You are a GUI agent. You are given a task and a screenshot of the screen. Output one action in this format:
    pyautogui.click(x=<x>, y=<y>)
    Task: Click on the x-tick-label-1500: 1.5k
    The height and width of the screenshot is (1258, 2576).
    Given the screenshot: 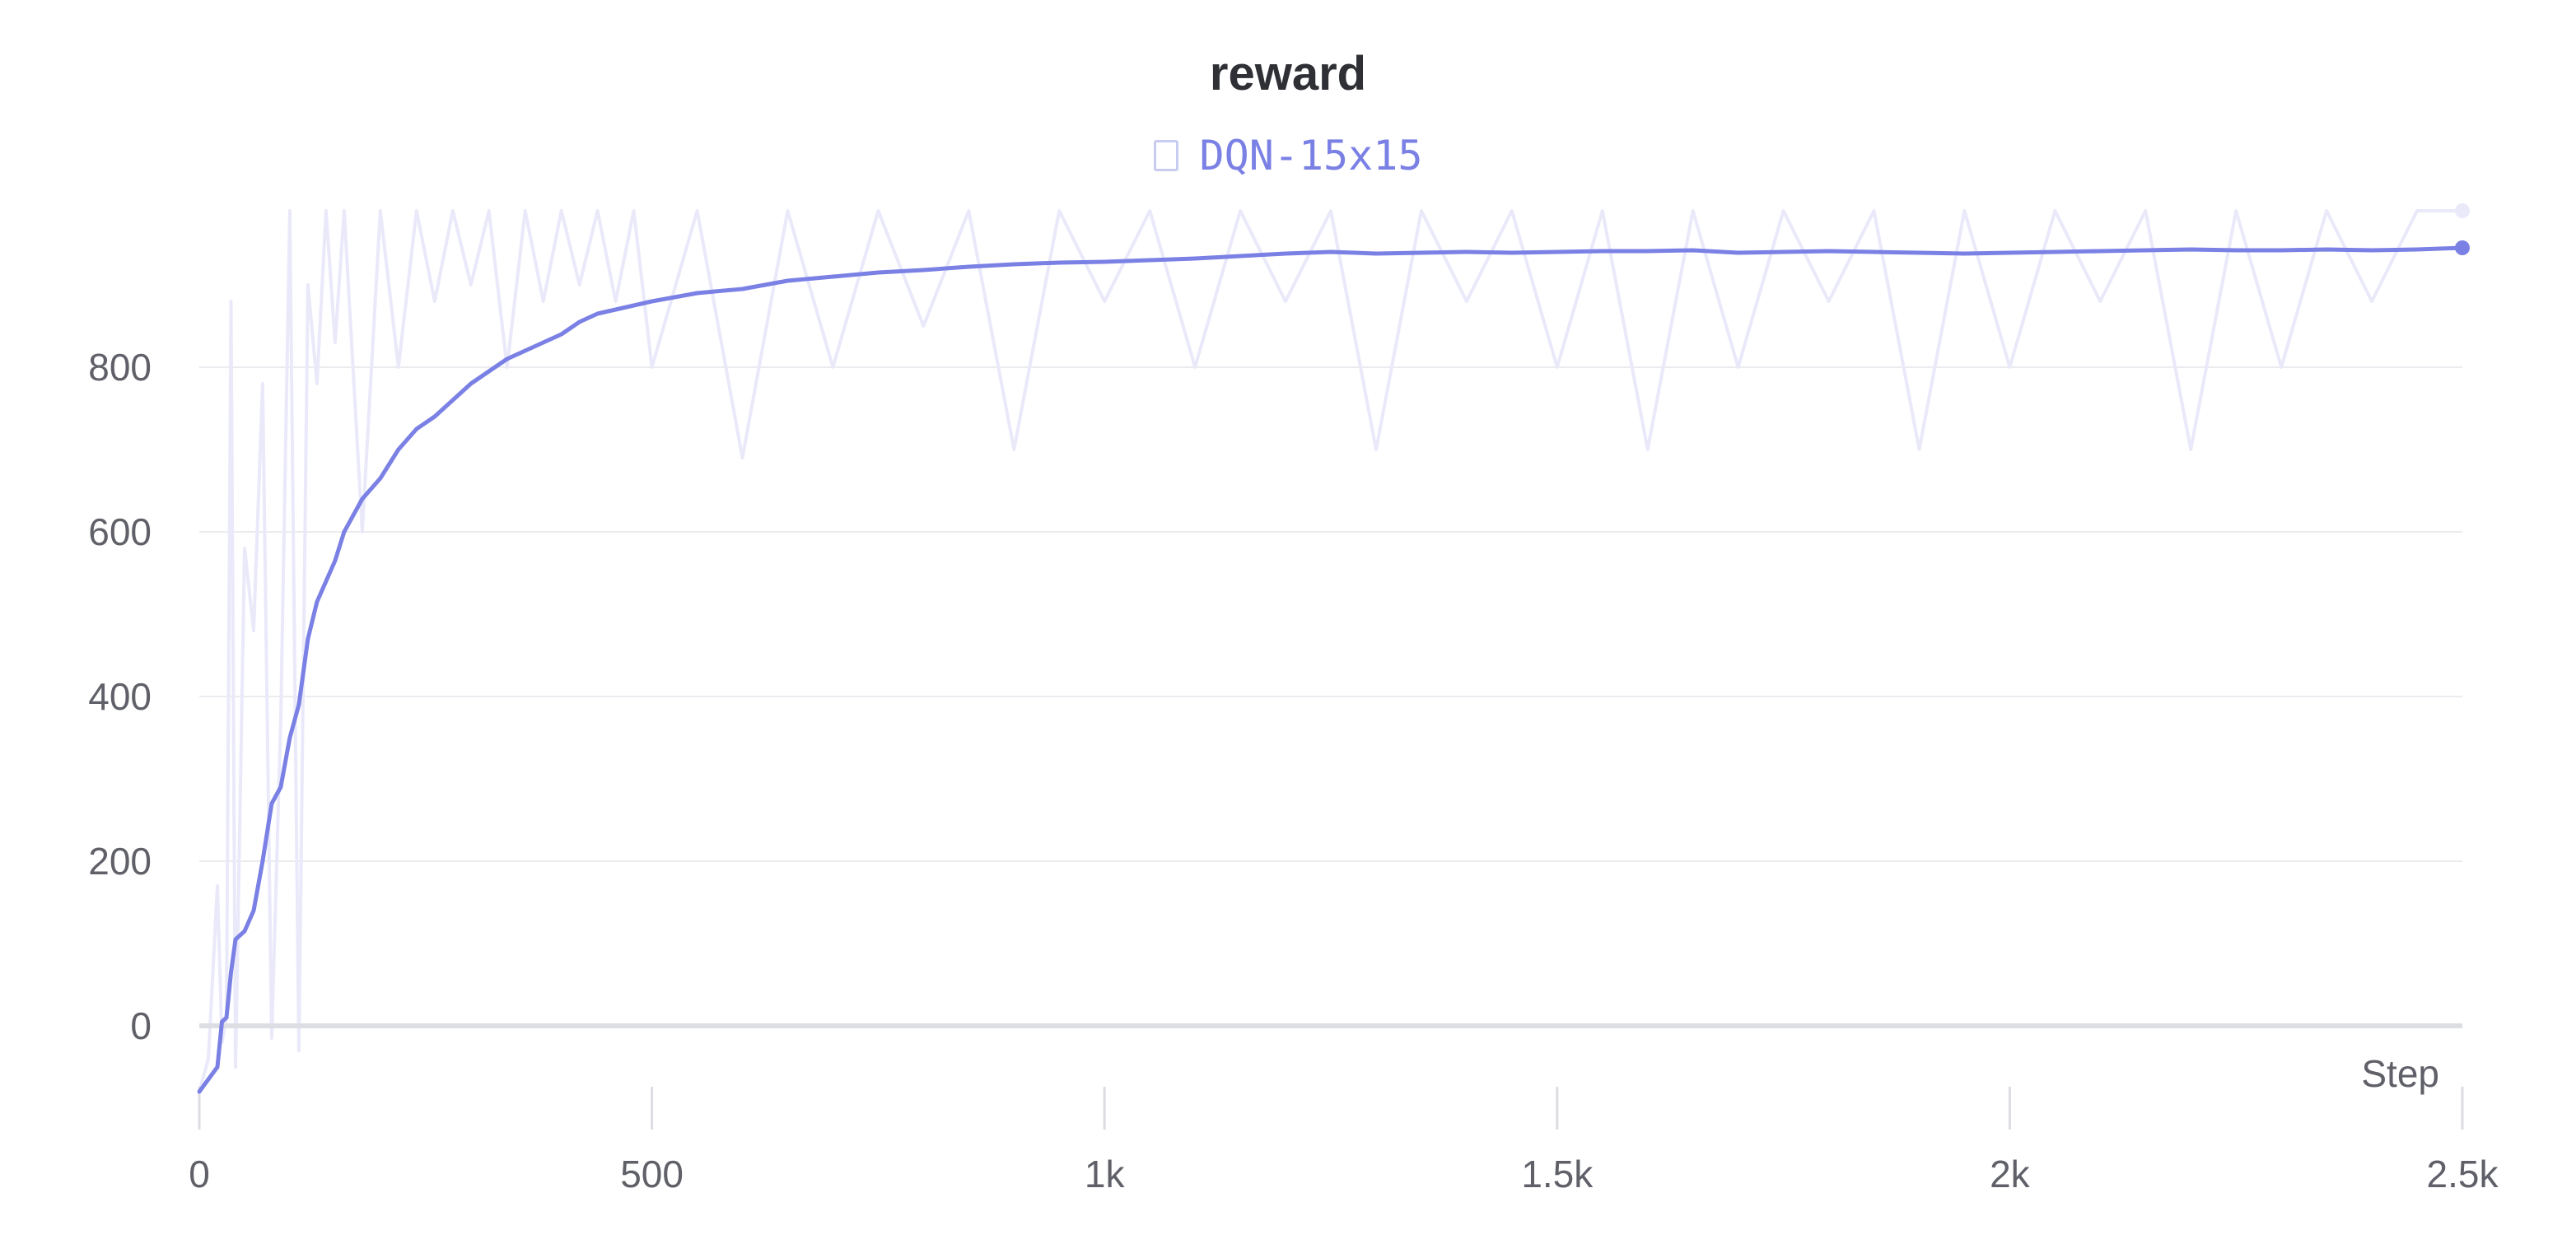 What is the action you would take?
    pyautogui.click(x=1557, y=1174)
    